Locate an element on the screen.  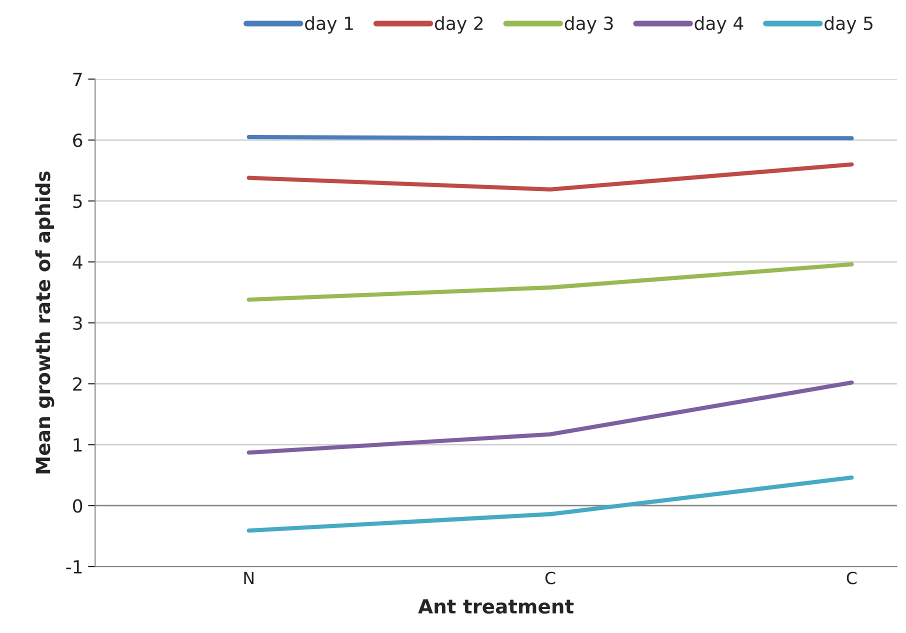
y-tick-label: 0 is located at coordinates (77, 506).